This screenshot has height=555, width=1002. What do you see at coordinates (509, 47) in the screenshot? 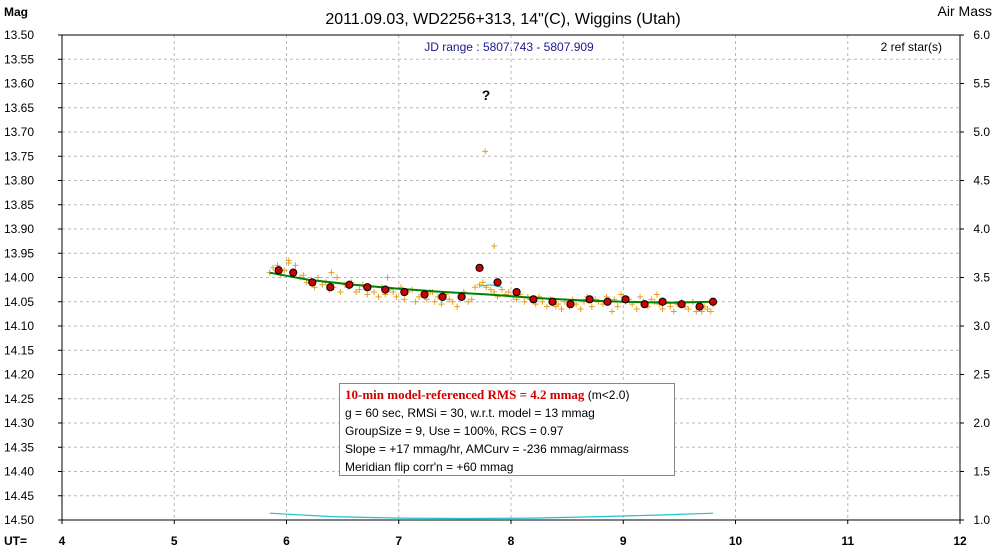
I see `jd-range-label: JD range : 5807.743 - 5807.909` at bounding box center [509, 47].